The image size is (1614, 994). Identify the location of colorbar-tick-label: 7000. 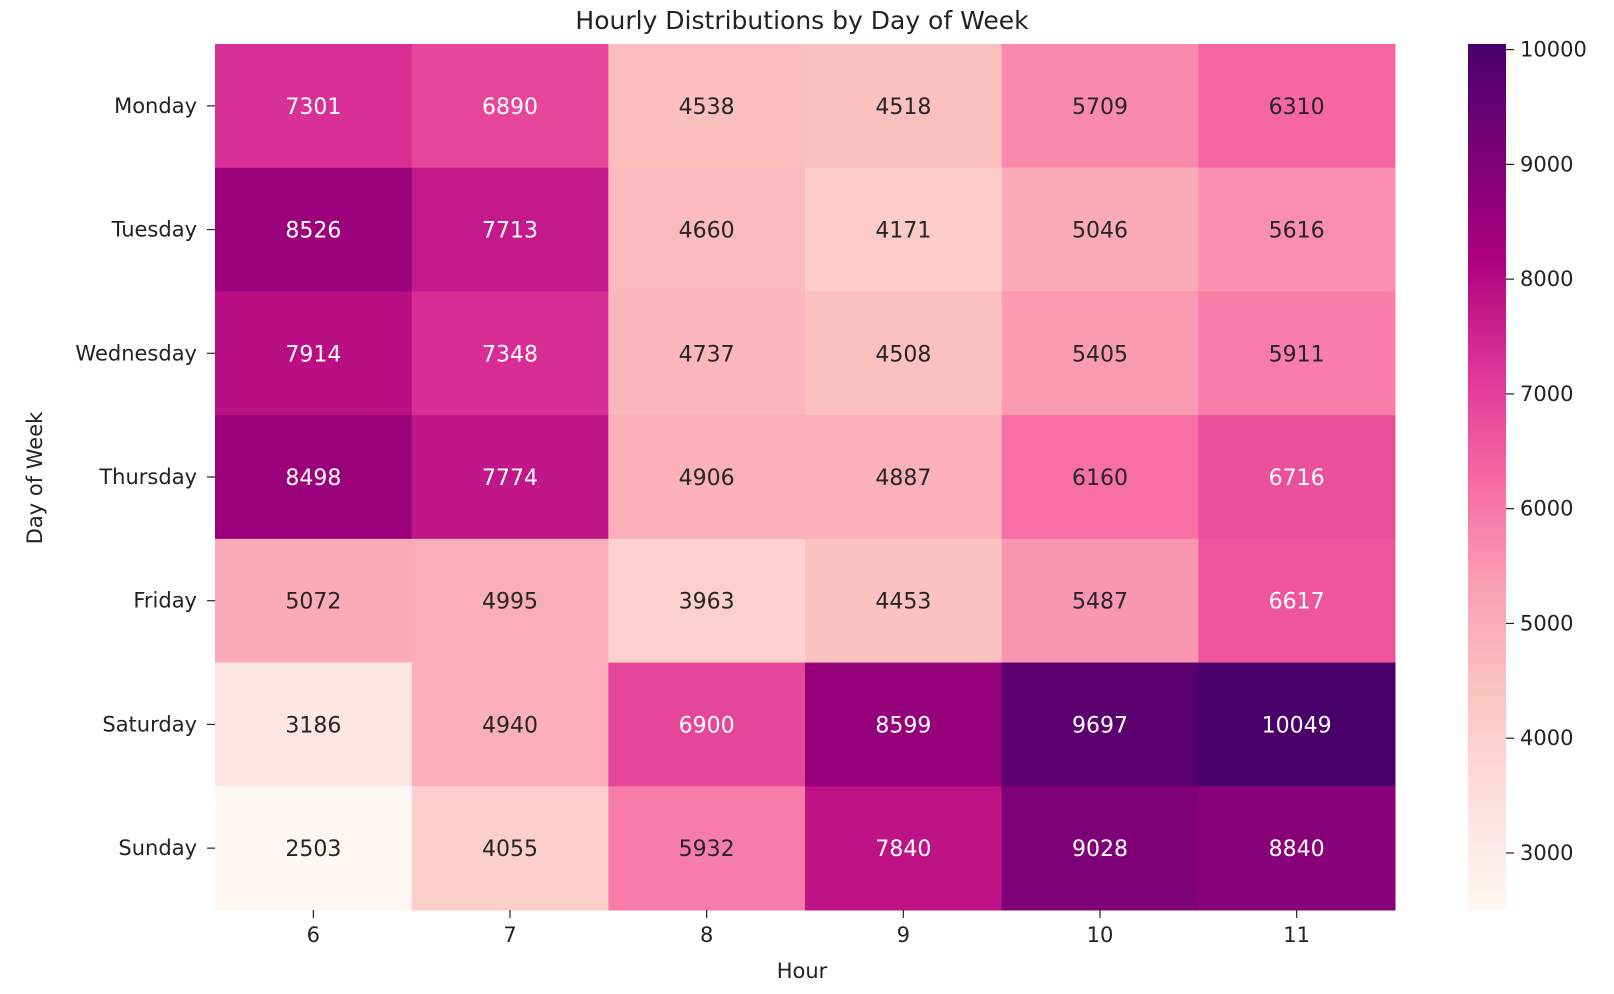
(1546, 394).